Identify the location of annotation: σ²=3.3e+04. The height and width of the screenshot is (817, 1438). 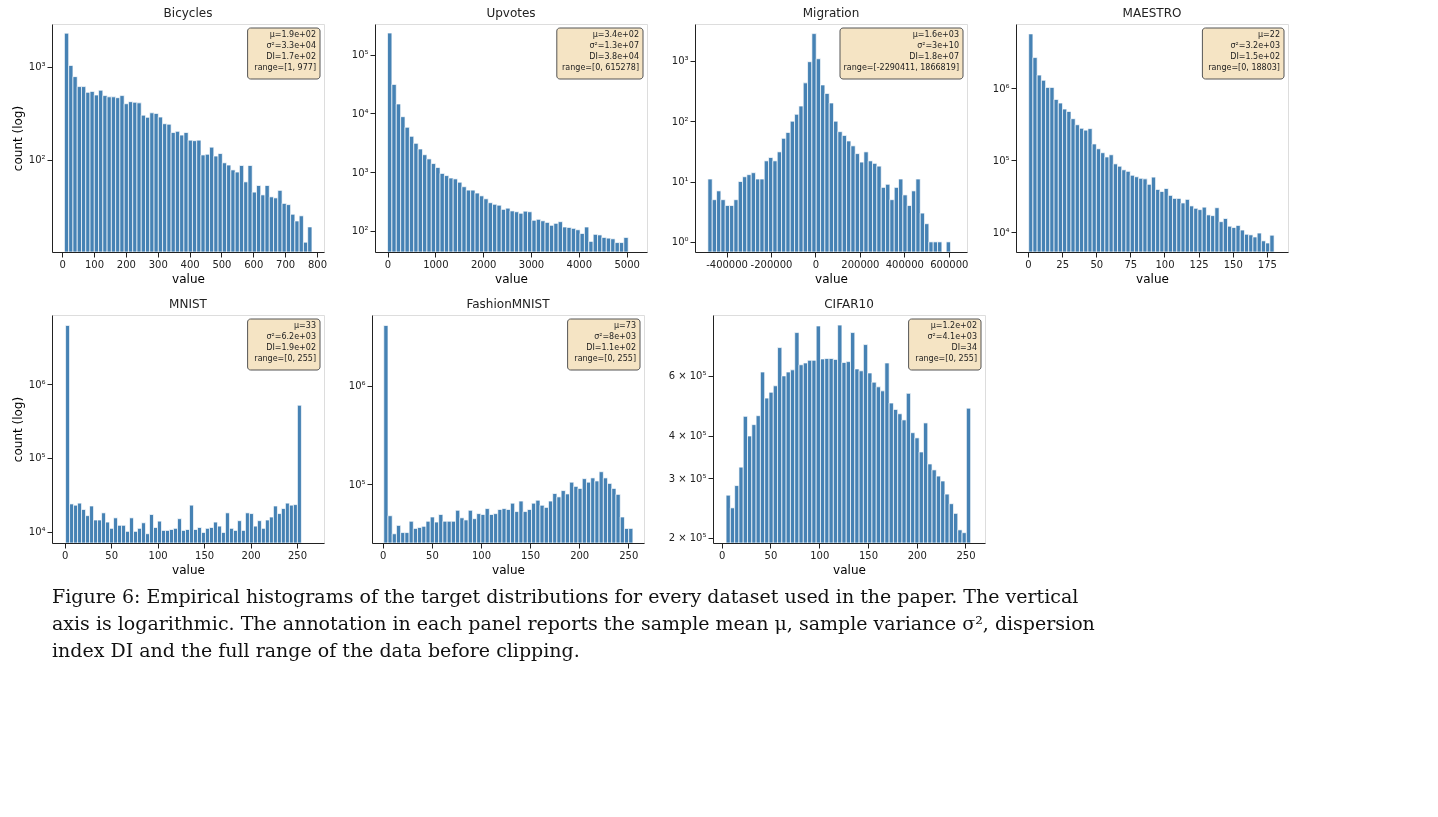
(291, 45).